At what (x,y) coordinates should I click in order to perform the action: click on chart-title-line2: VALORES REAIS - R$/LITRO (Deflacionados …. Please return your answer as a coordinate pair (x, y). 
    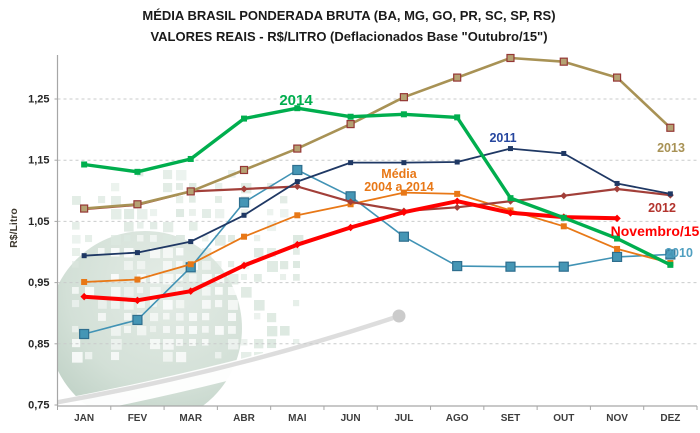
    Looking at the image, I should click on (348, 36).